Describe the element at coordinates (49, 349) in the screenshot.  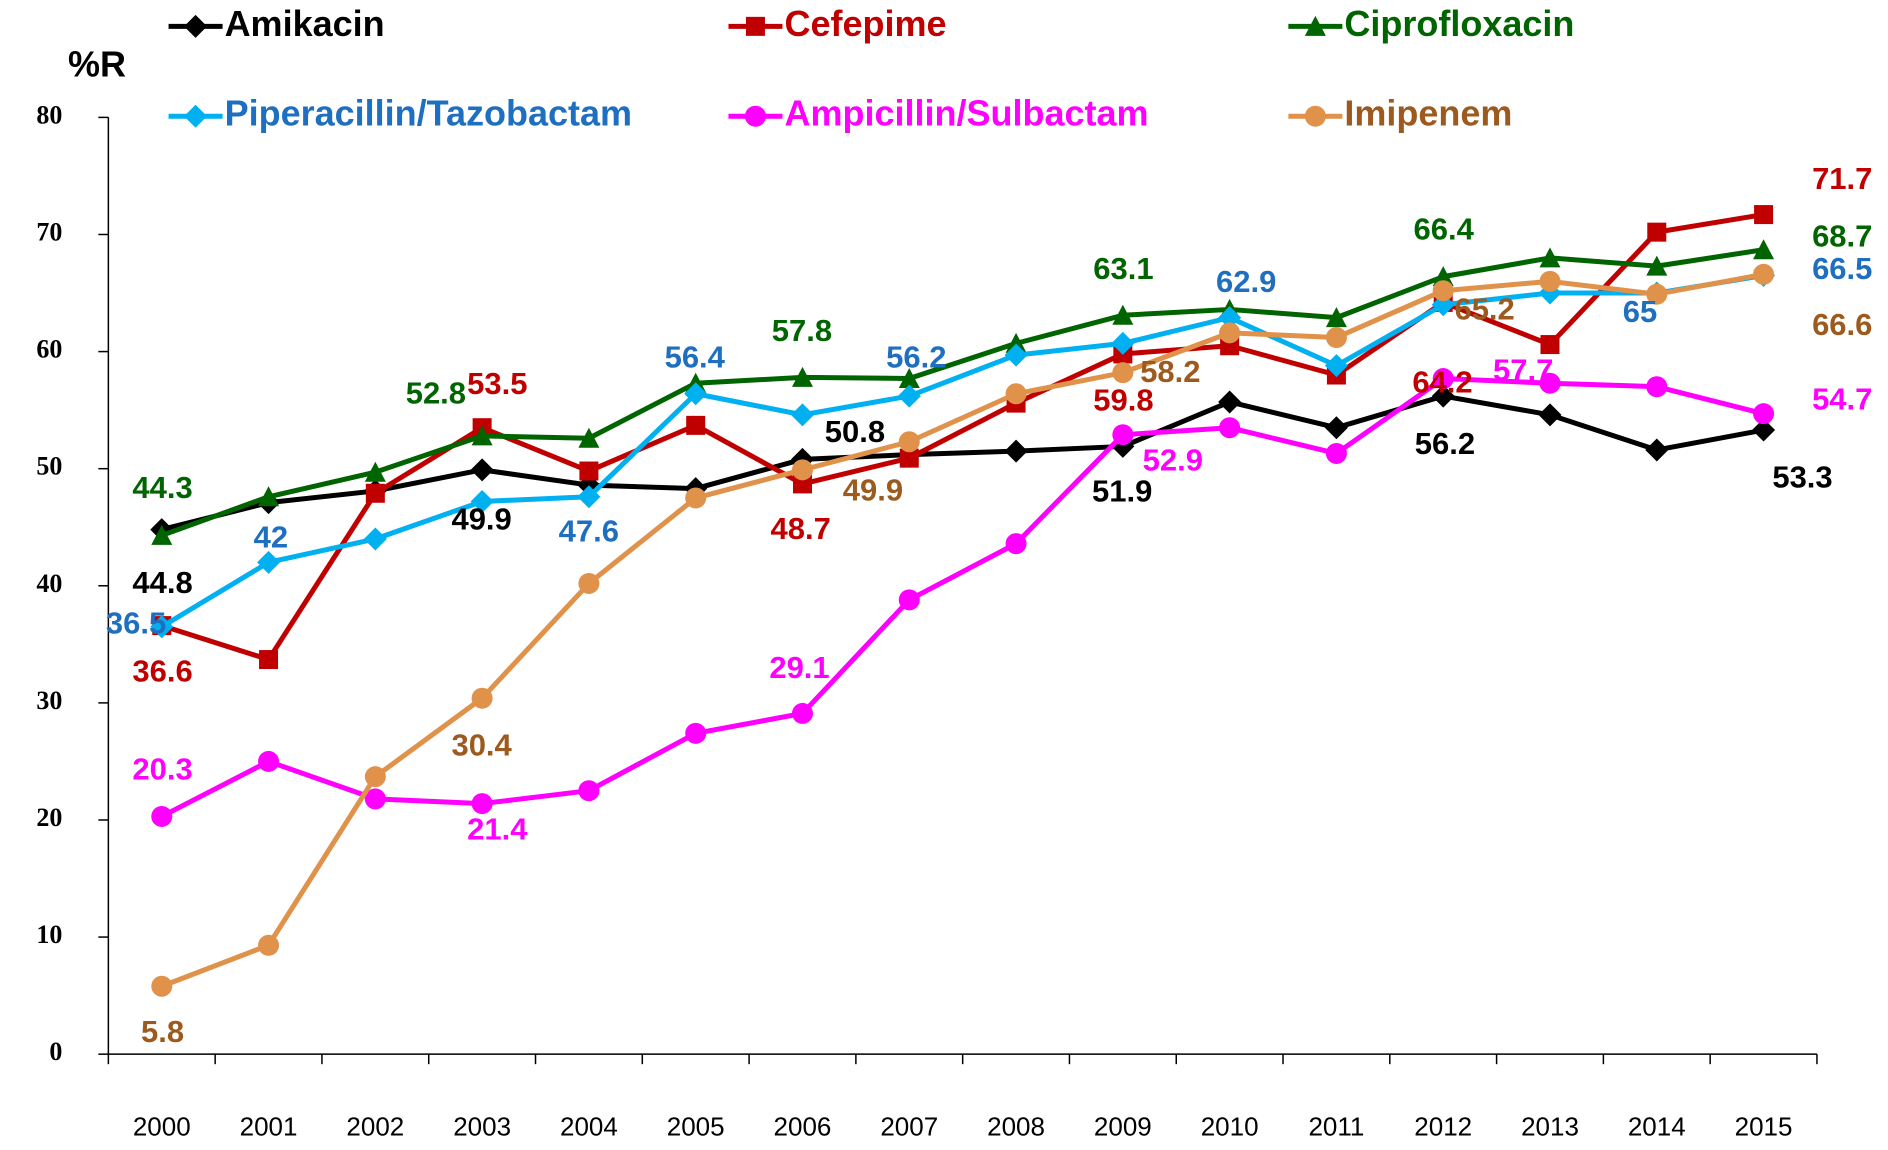
I see `y-tick-label: 60` at that location.